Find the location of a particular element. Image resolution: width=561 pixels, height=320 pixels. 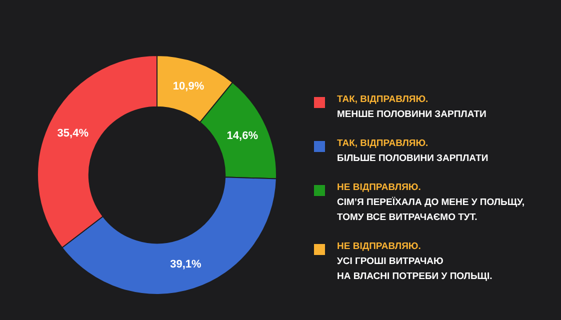

legend-label: ТАК, ВІДПРАВЛЯЮ. БІЛЬШЕ ПОЛОВИНИ ЗАРПЛАТИ is located at coordinates (412, 151).